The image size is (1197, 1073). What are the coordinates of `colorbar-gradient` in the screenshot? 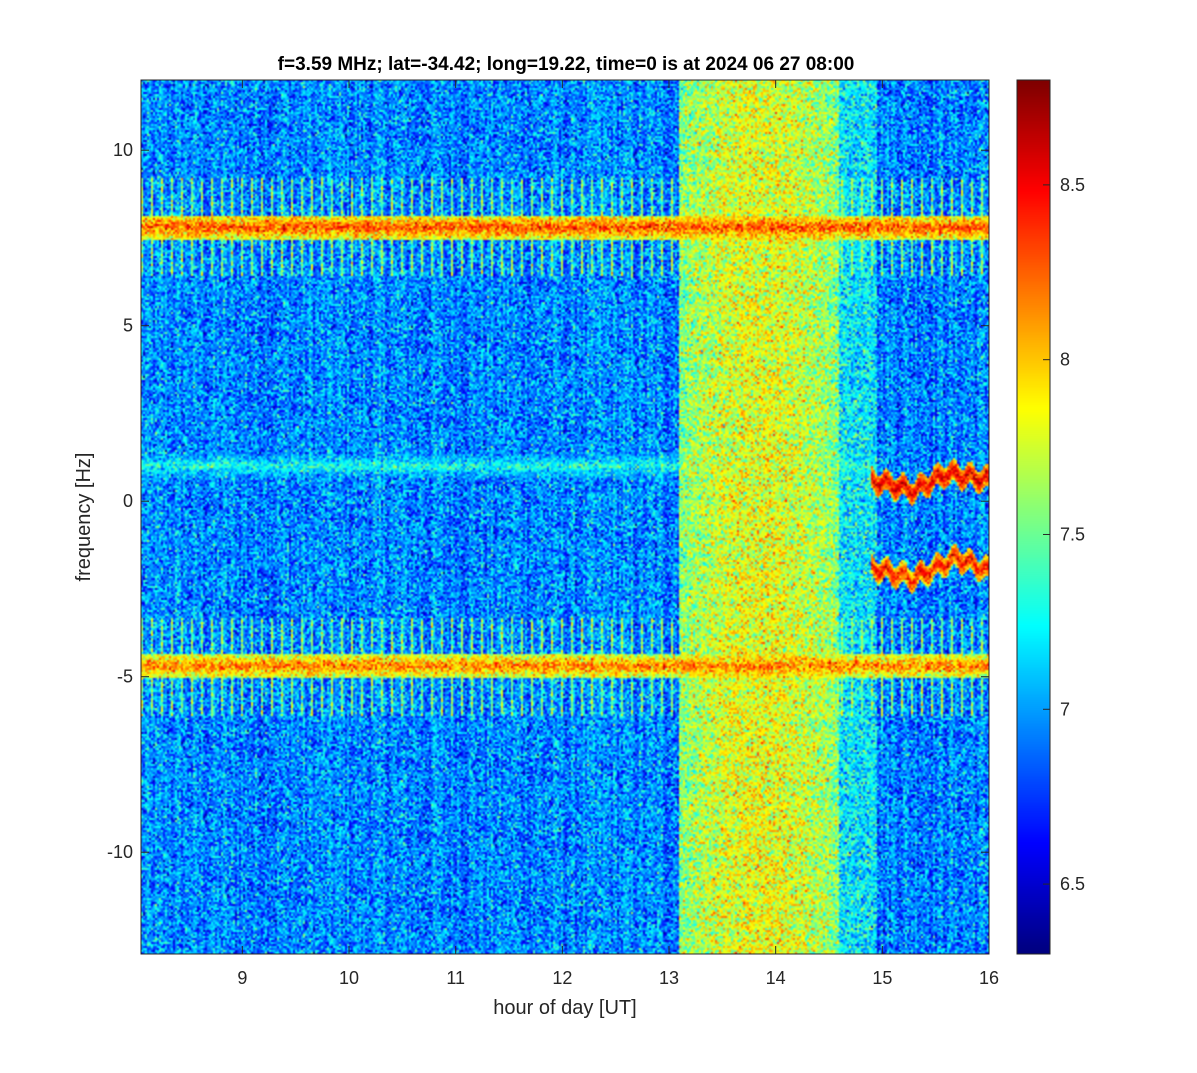 It's located at (1033, 517).